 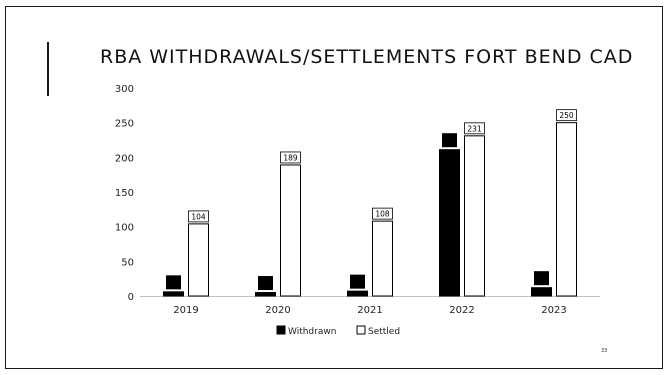 What do you see at coordinates (449, 140) in the screenshot?
I see `data-label-withdrawn-2022` at bounding box center [449, 140].